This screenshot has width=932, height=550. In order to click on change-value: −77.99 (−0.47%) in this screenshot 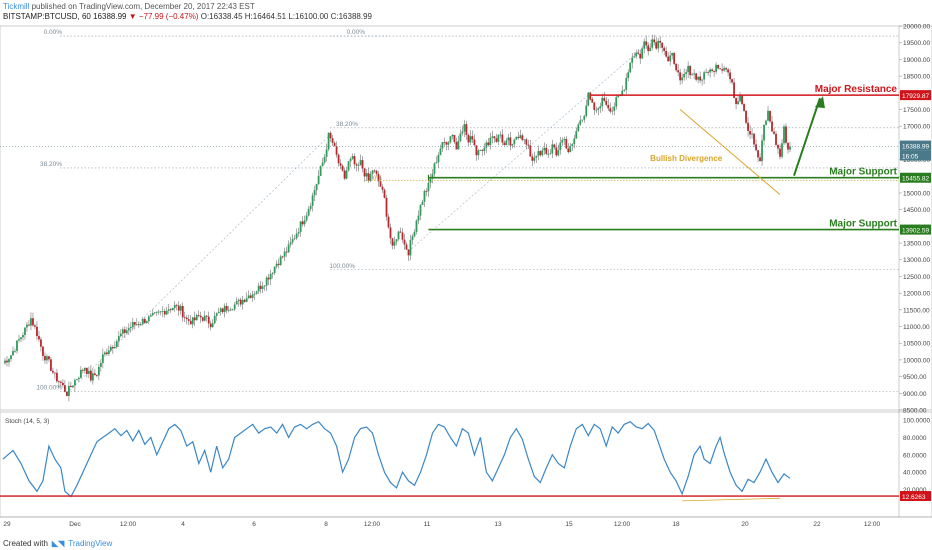, I will do `click(168, 16)`.